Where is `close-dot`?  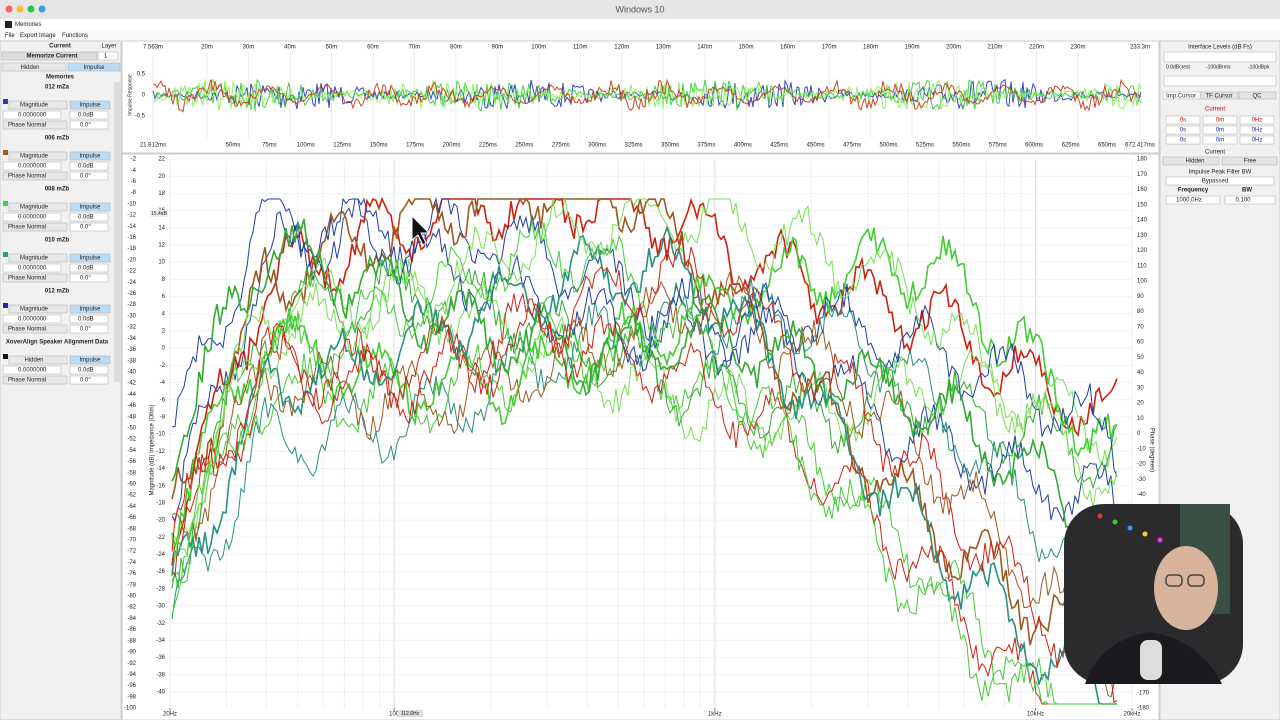 close-dot is located at coordinates (9, 9).